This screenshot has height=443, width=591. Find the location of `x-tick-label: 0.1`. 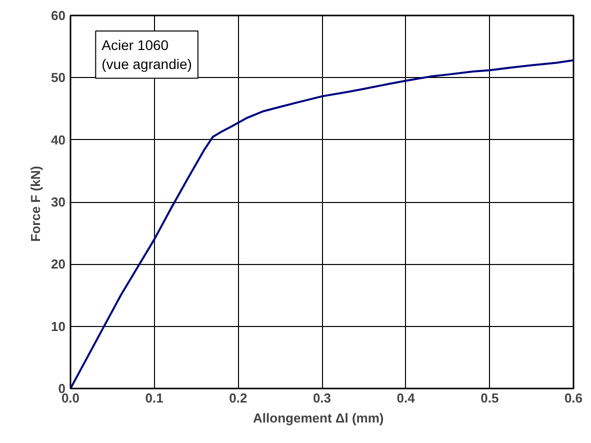

x-tick-label: 0.1 is located at coordinates (154, 398).